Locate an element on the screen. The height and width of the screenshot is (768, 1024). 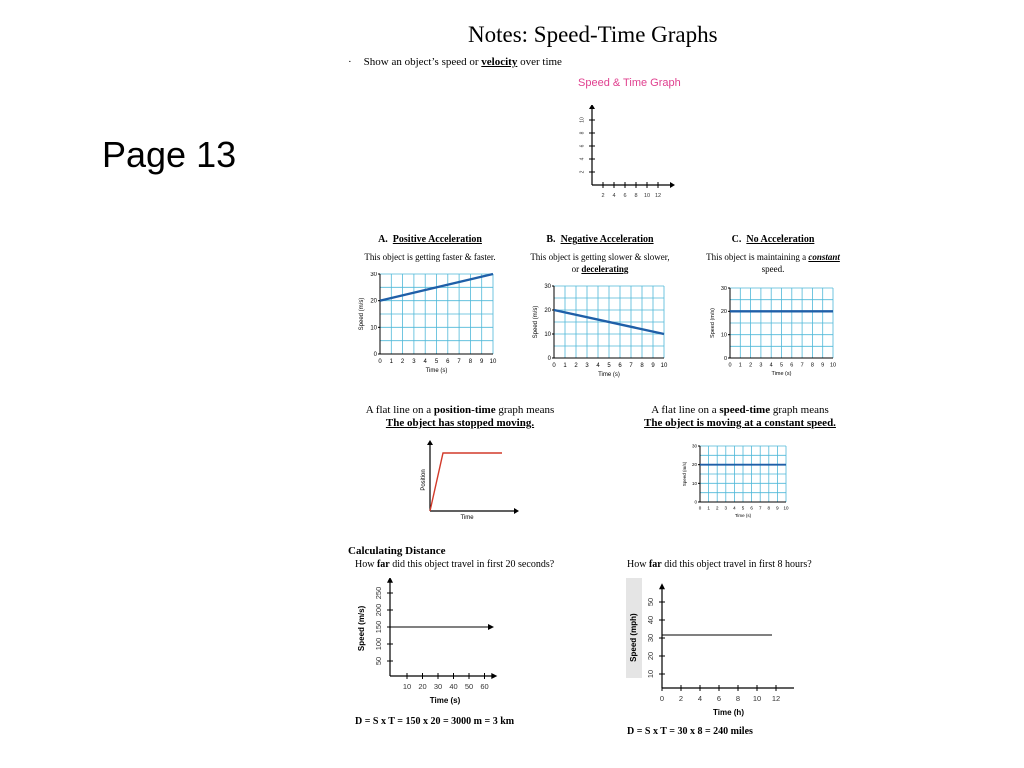
calc-q2-pre: How is located at coordinates (638, 564).